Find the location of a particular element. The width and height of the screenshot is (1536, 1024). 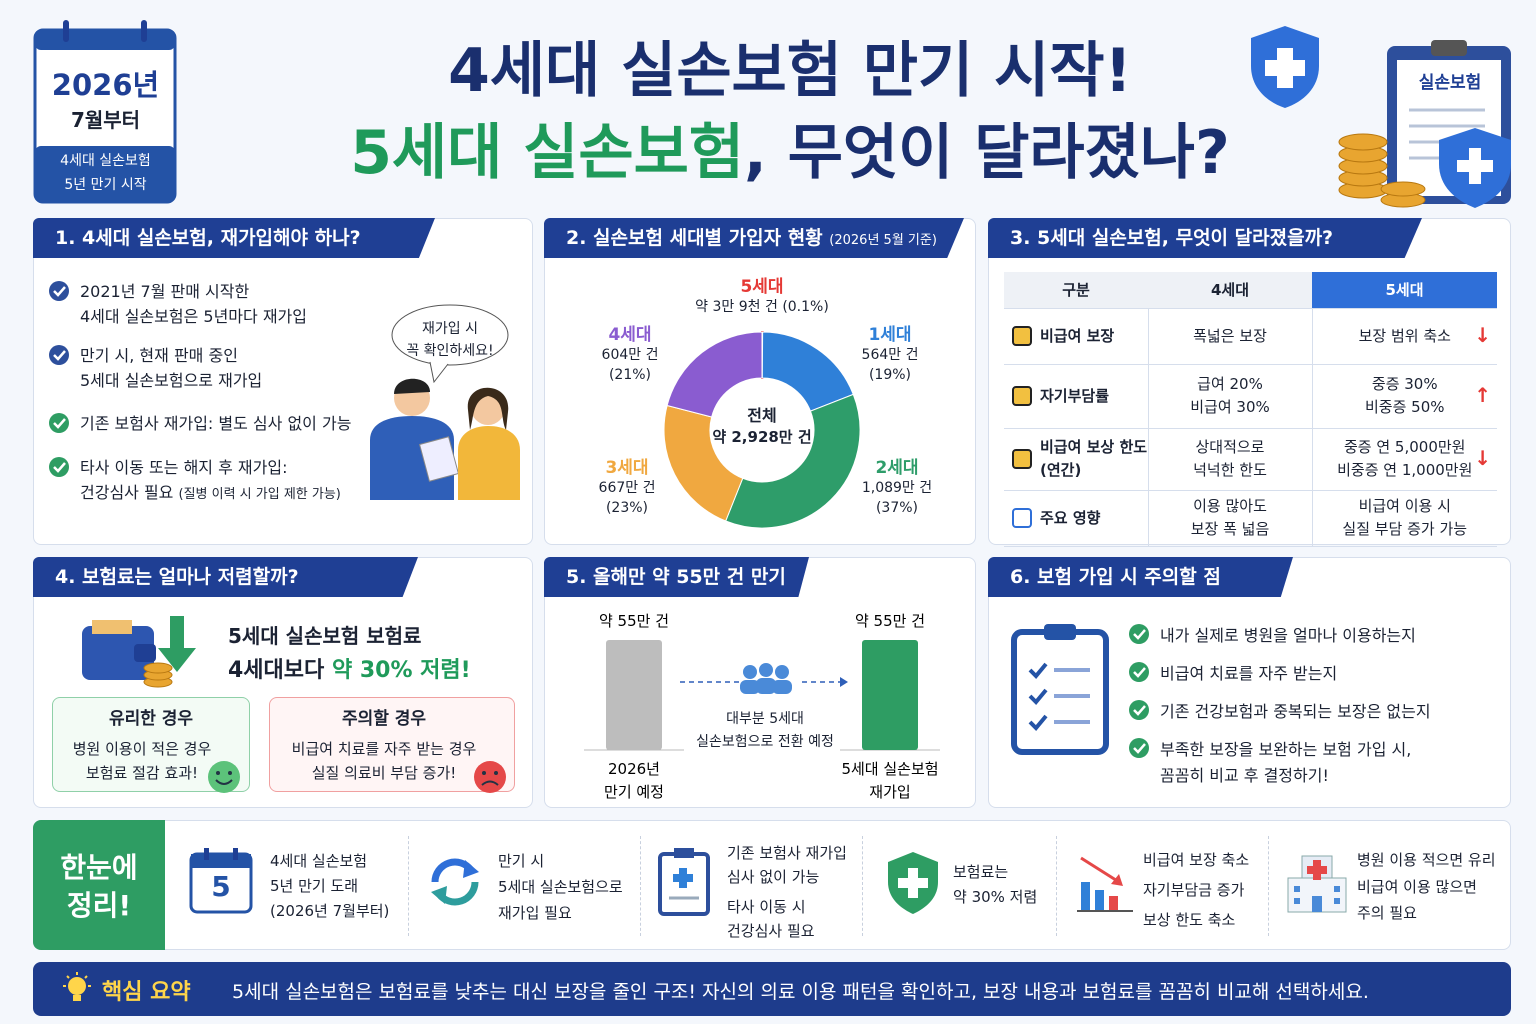

panel-title-text: 2. 실손보험 세대별 가입자 현황 is located at coordinates (694, 238).